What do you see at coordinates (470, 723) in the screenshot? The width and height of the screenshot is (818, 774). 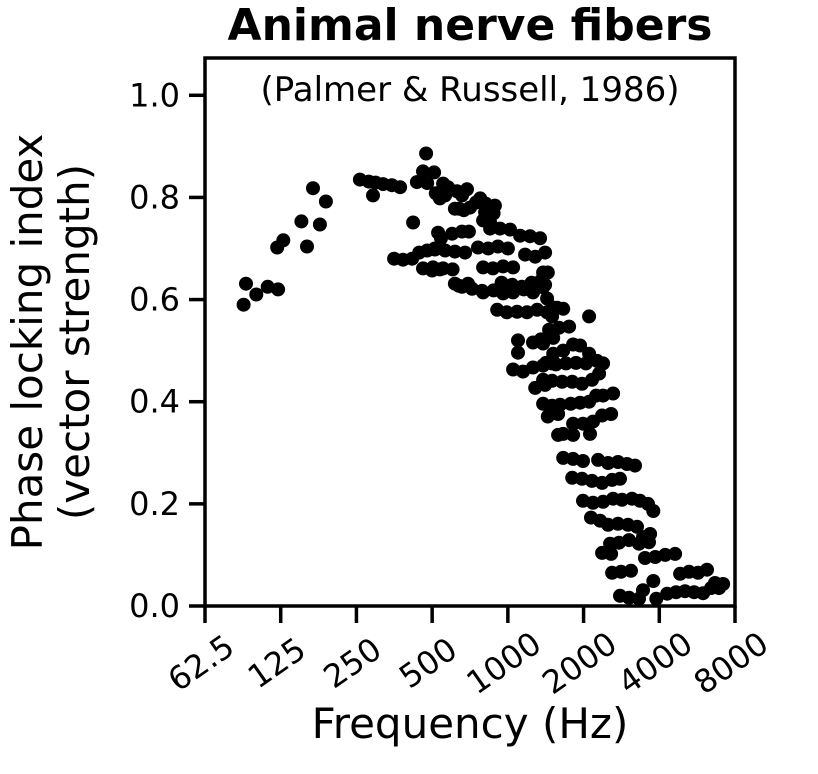 I see `x-axis-label: Frequency (Hz)` at bounding box center [470, 723].